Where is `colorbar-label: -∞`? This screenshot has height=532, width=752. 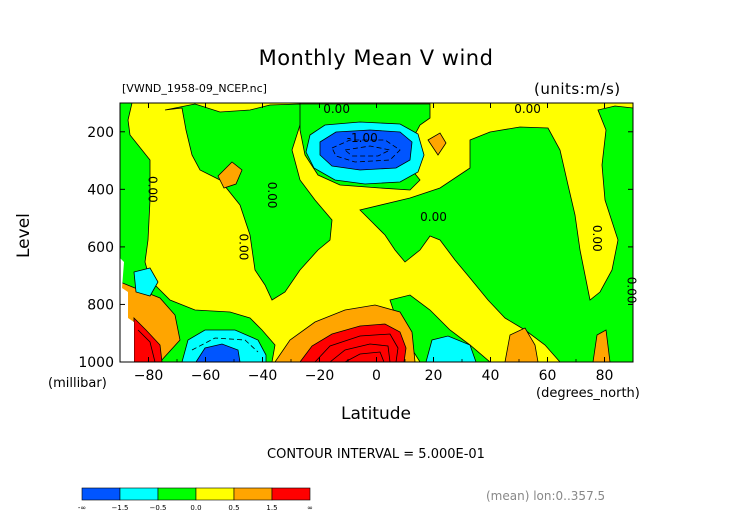
colorbar-label: -∞ is located at coordinates (82, 508).